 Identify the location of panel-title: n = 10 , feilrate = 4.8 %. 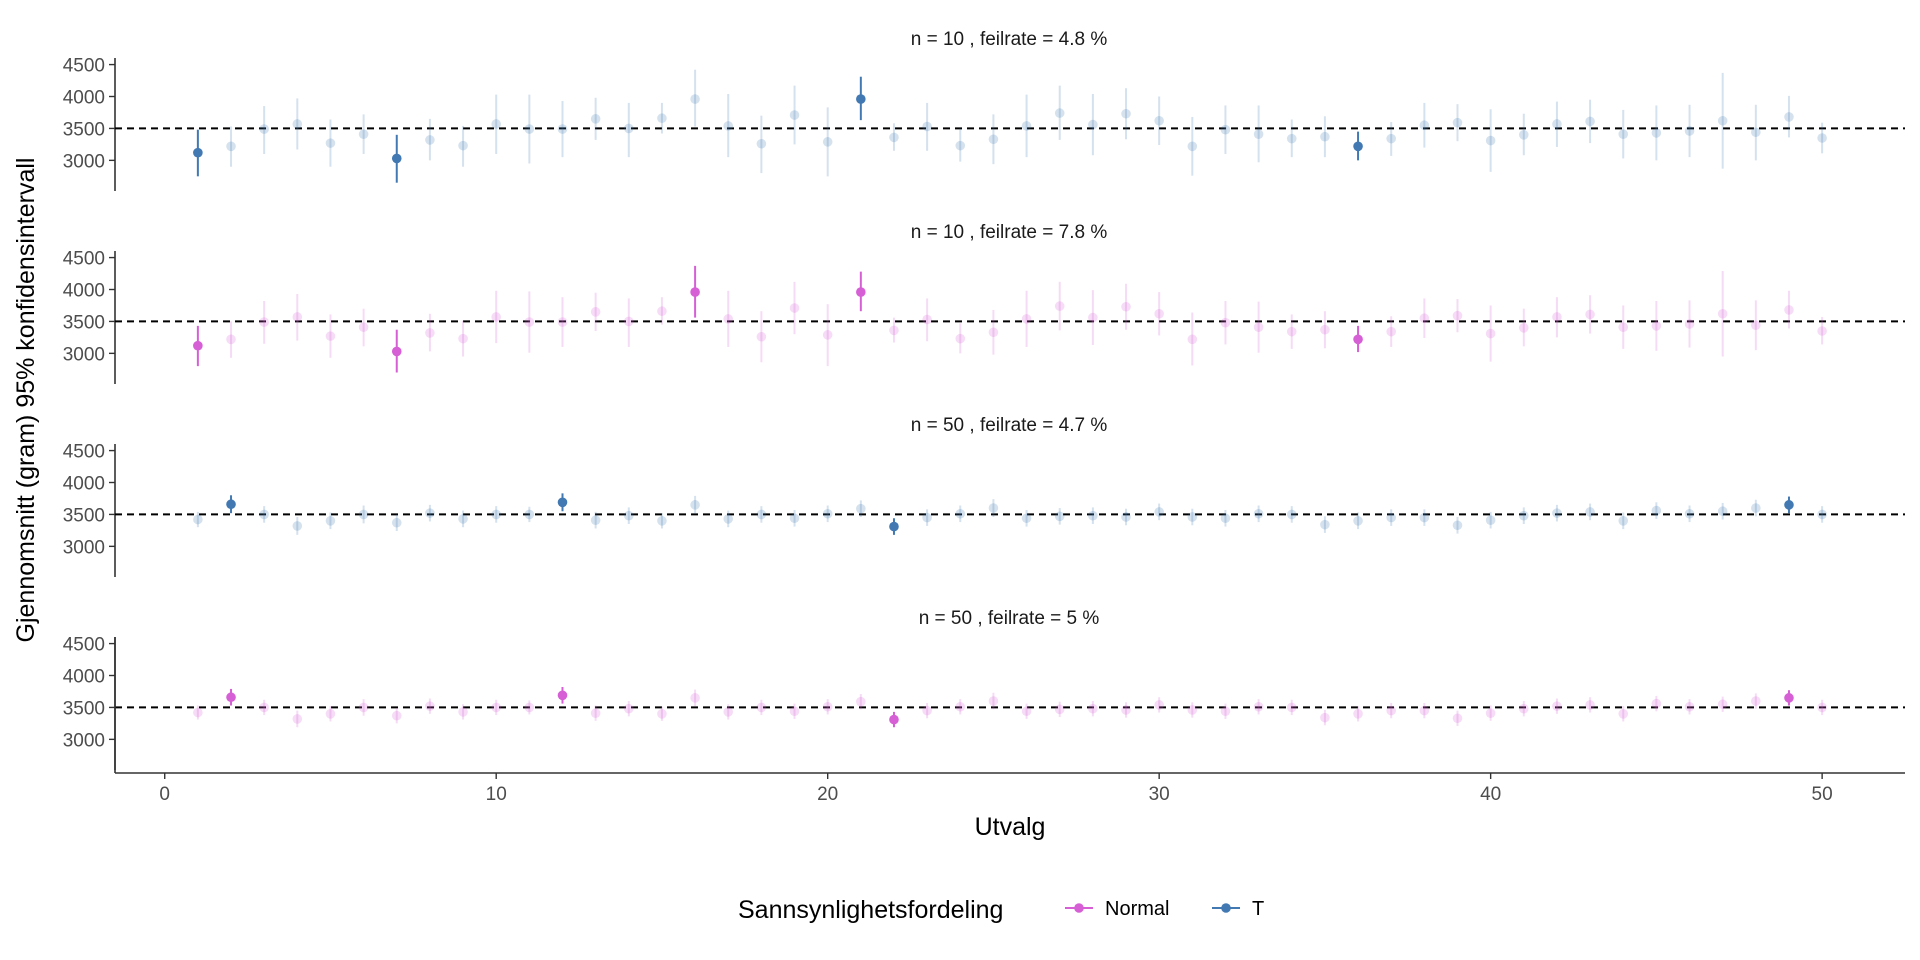
(1009, 39).